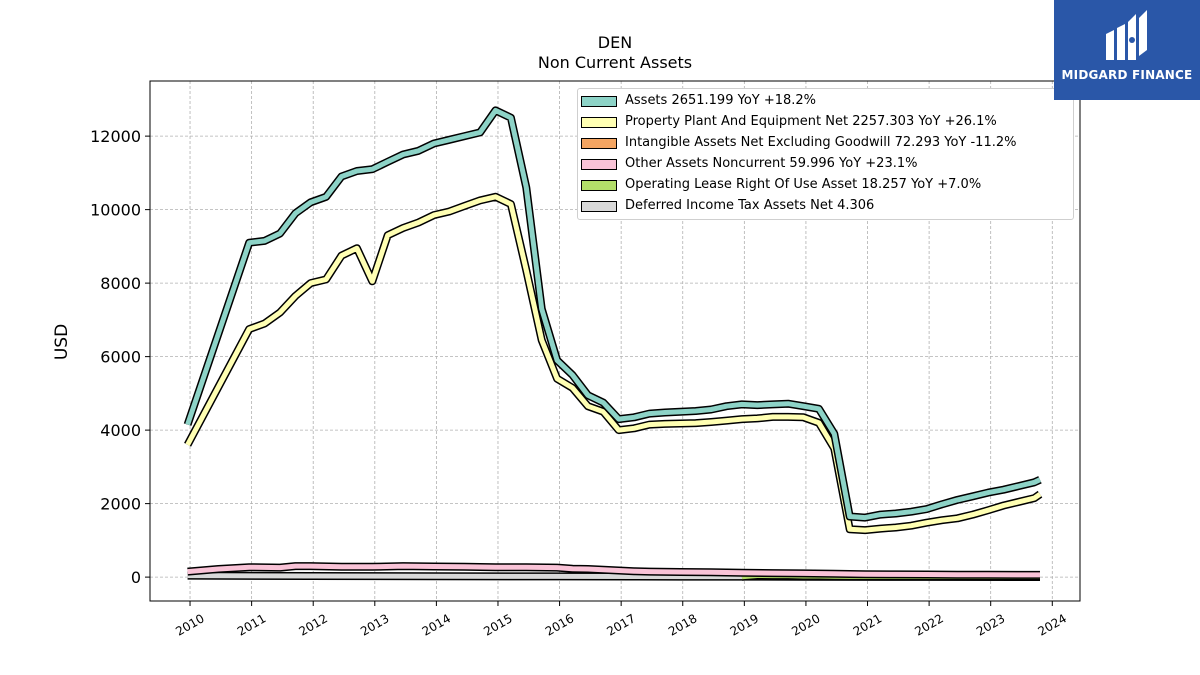 Image resolution: width=1200 pixels, height=675 pixels. Describe the element at coordinates (721, 100) in the screenshot. I see `legend-label: Assets 2651.199 YoY +18.2%` at that location.